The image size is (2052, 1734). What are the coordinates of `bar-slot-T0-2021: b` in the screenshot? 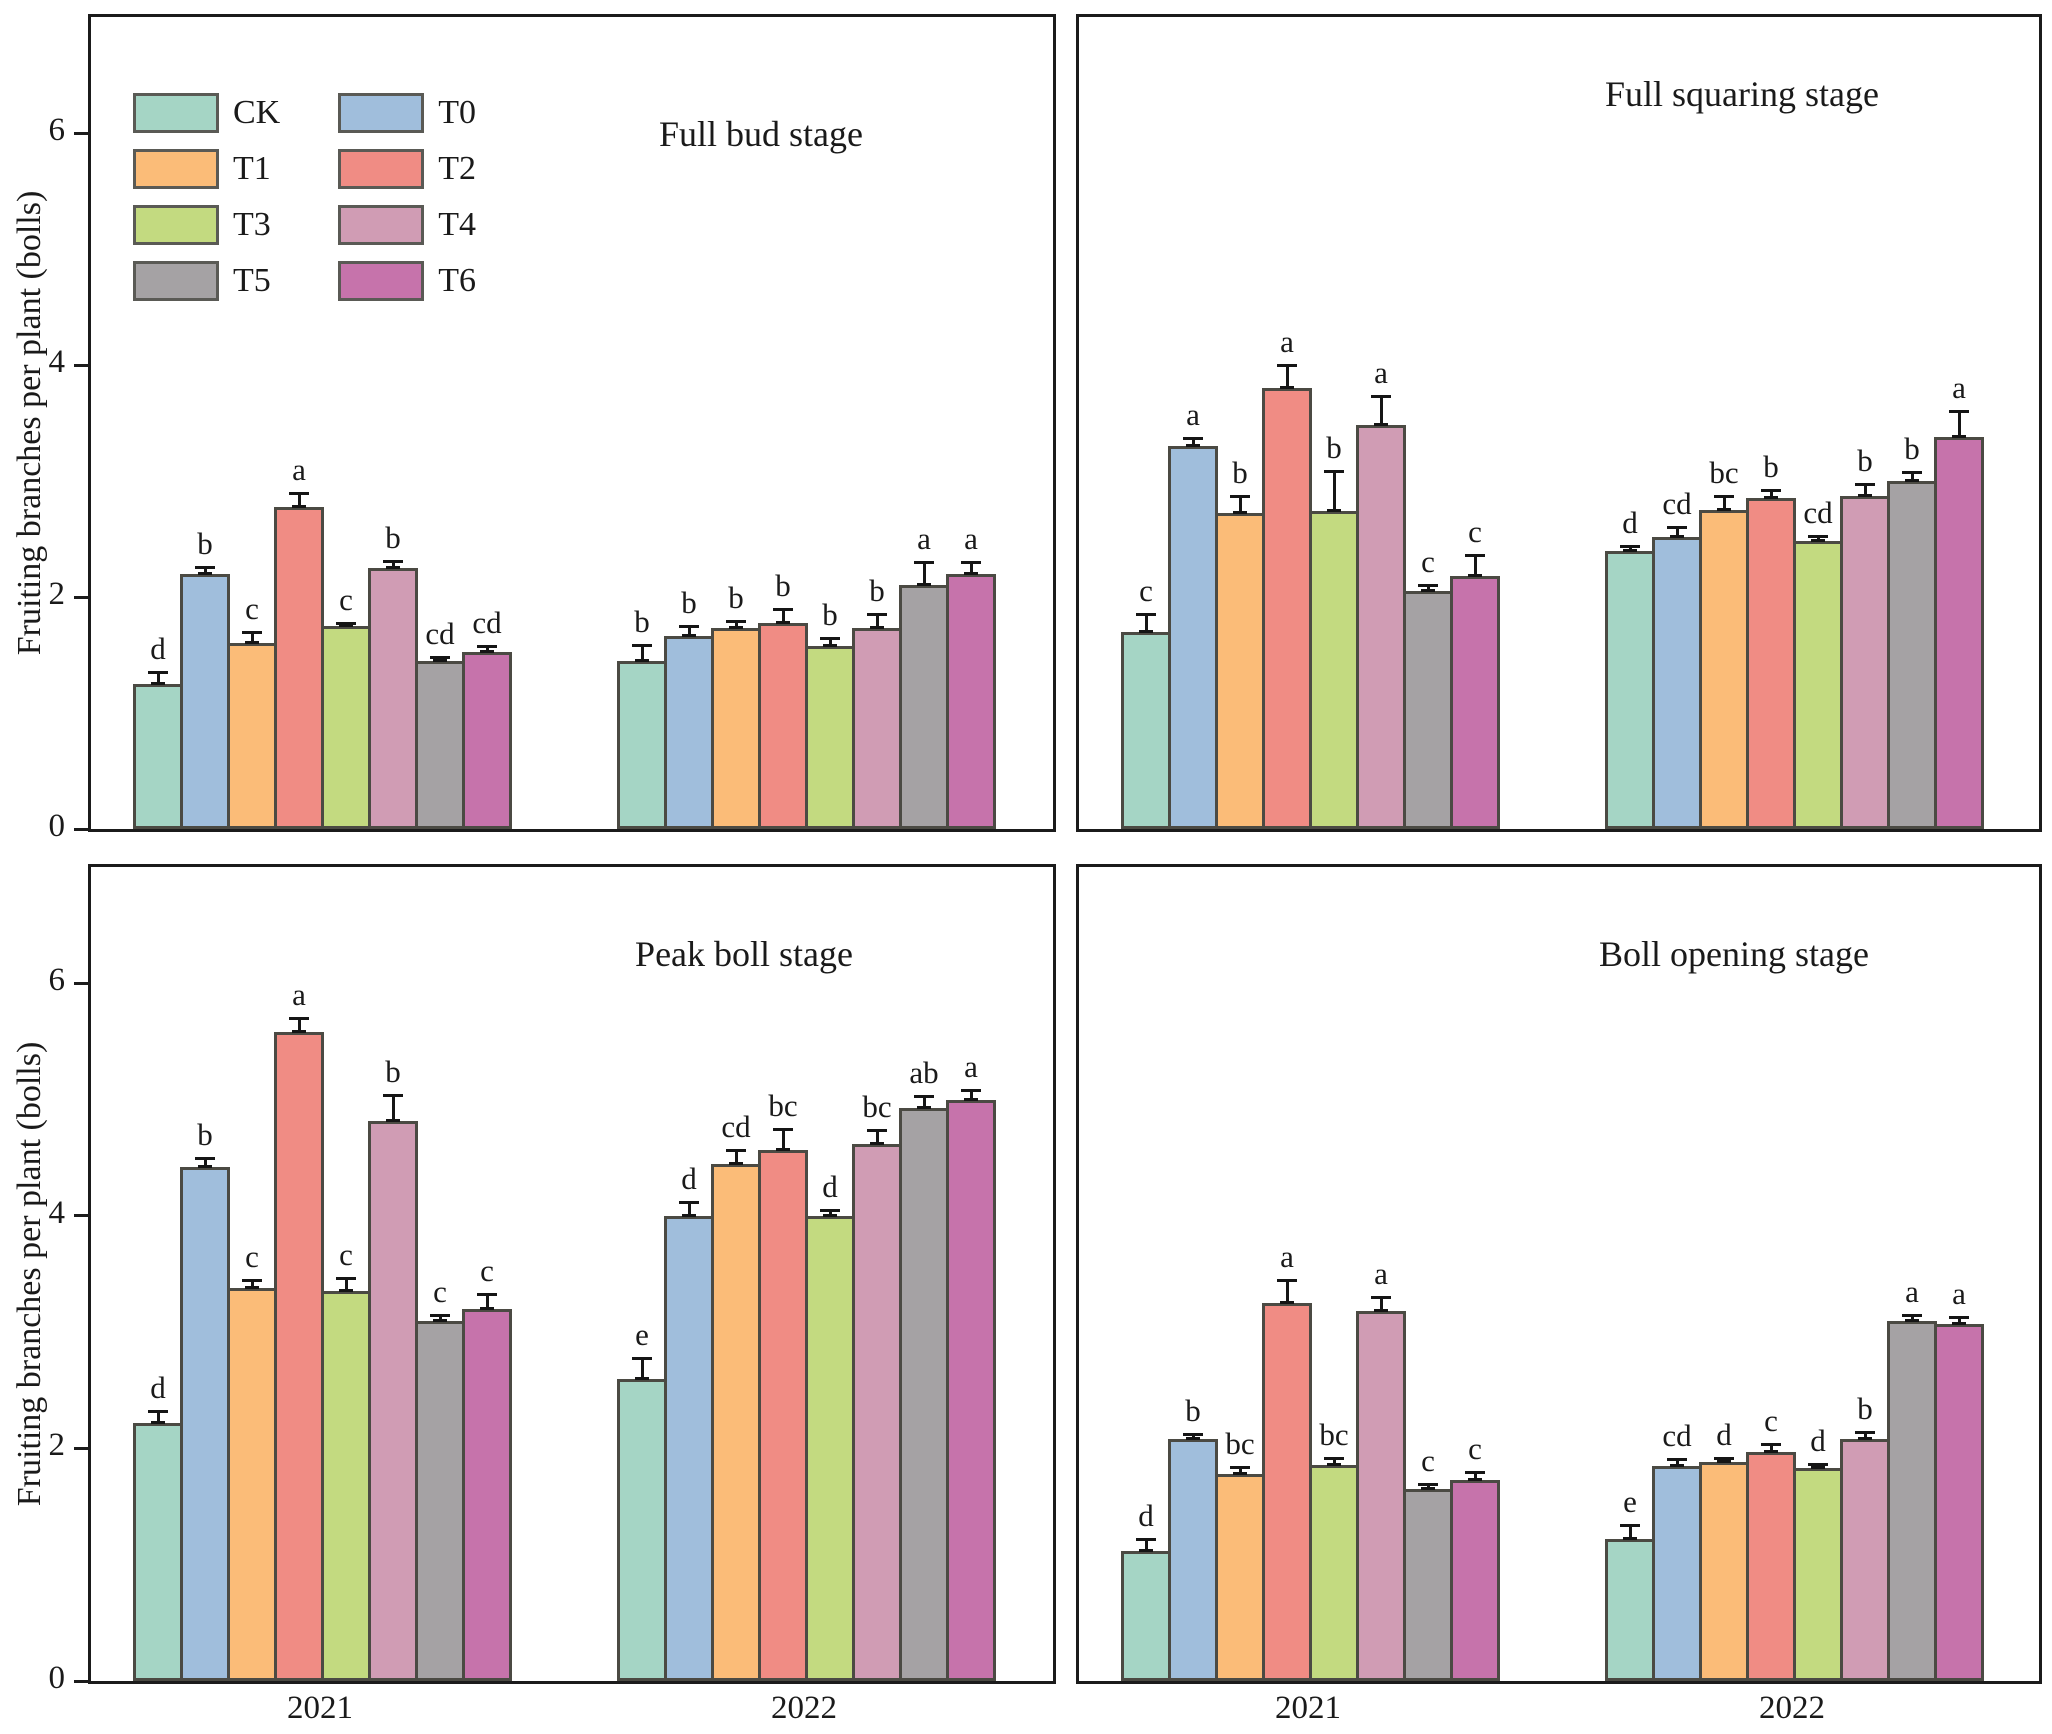 It's located at (1193, 1274).